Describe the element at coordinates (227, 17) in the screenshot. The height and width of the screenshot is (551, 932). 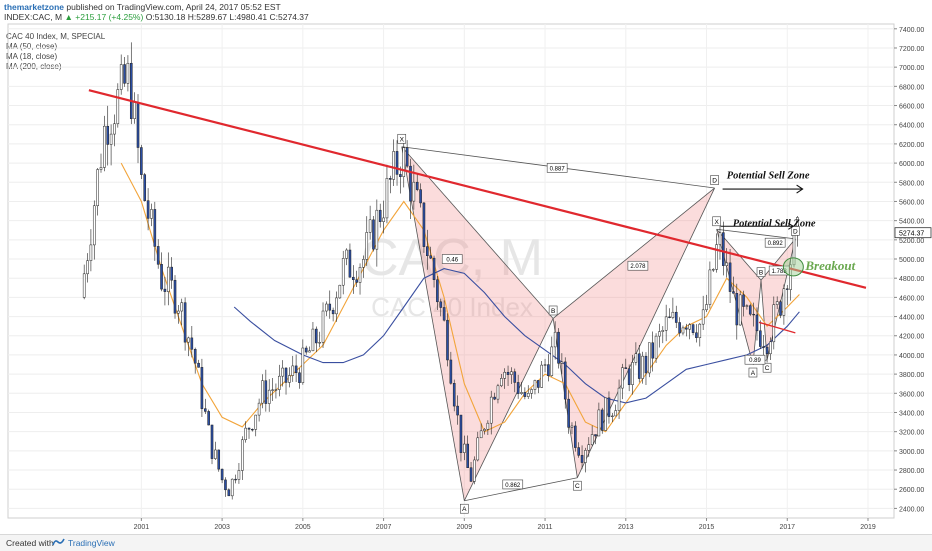
I see `ohlc-values: O:5130.18 H:5289.67 L:4980.41 C:5274.37` at that location.